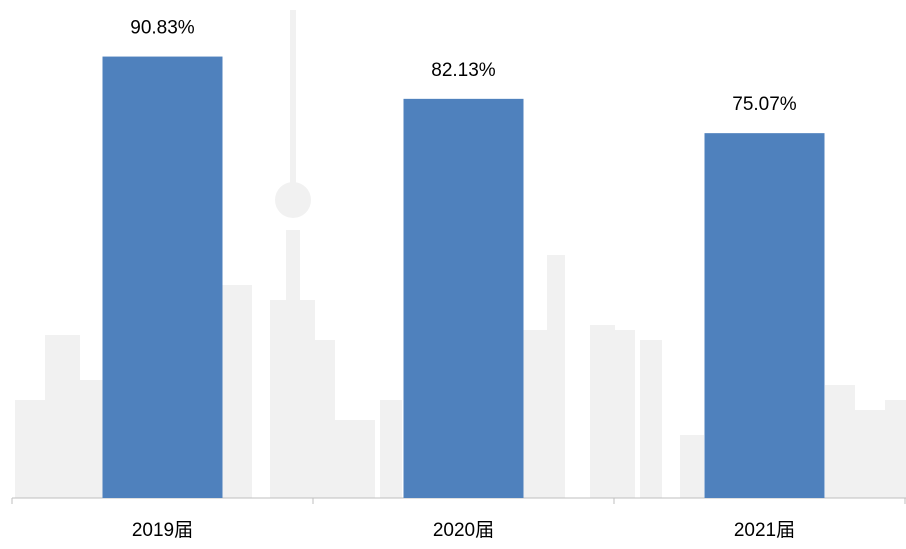  What do you see at coordinates (162, 28) in the screenshot?
I see `value-label: 90.83%` at bounding box center [162, 28].